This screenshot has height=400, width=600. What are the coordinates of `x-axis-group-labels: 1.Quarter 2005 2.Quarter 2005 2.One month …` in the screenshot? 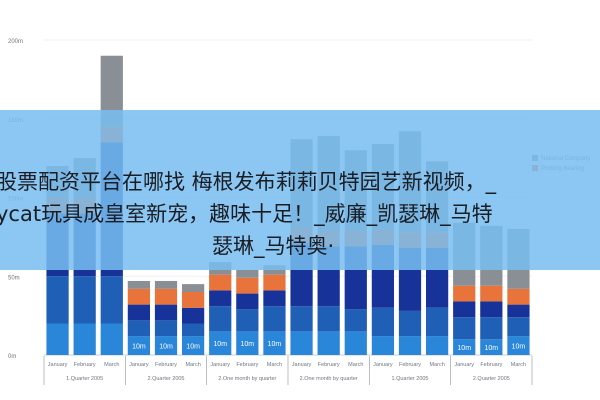 It's located at (288, 370).